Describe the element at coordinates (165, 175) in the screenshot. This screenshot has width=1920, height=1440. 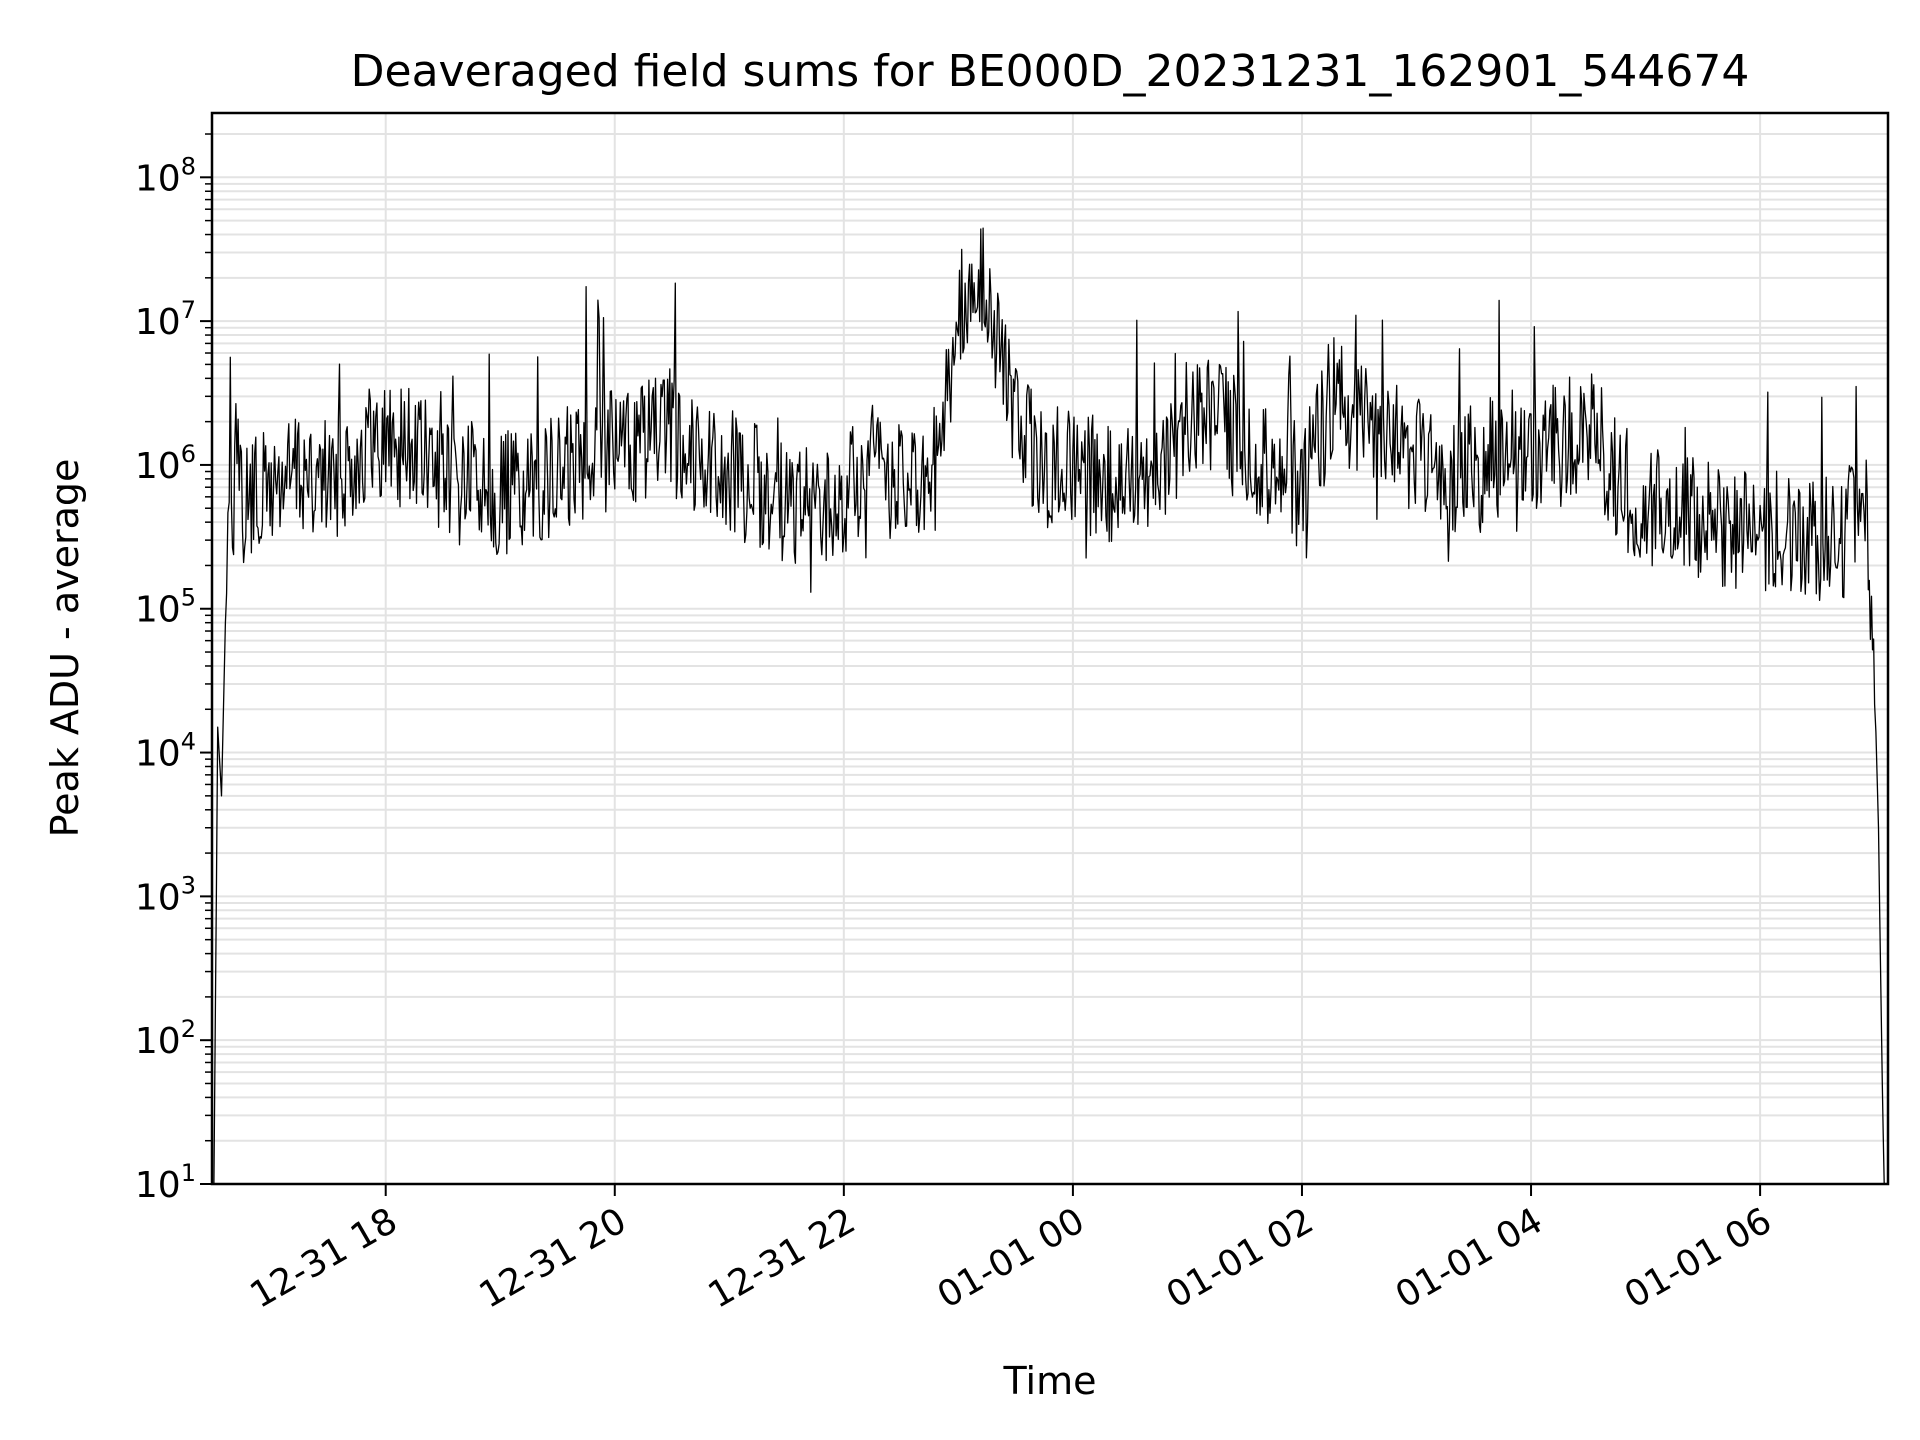
I see `y-tick-label: 10⁸` at that location.